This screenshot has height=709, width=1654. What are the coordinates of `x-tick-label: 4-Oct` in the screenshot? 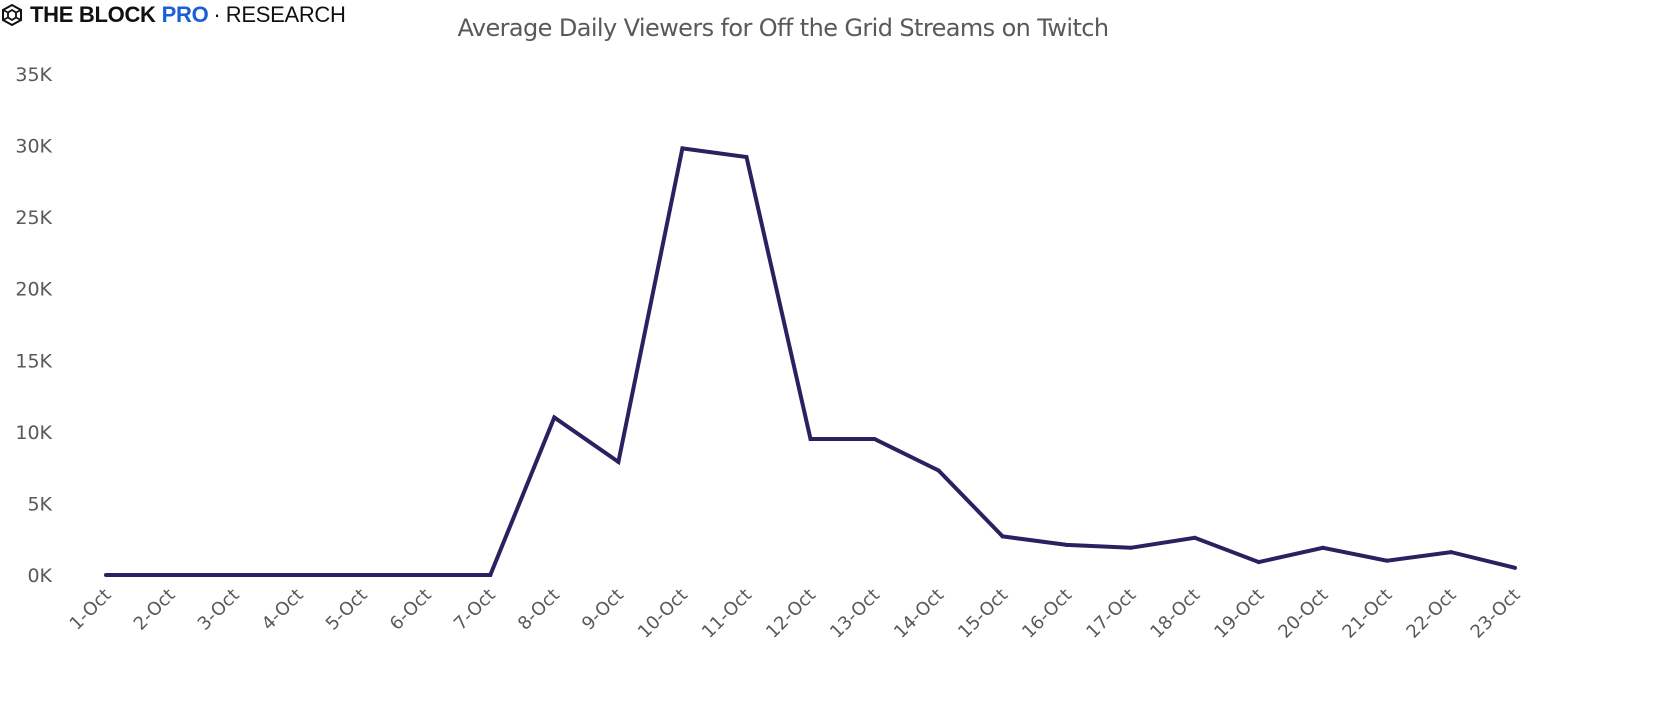 It's located at (283, 610).